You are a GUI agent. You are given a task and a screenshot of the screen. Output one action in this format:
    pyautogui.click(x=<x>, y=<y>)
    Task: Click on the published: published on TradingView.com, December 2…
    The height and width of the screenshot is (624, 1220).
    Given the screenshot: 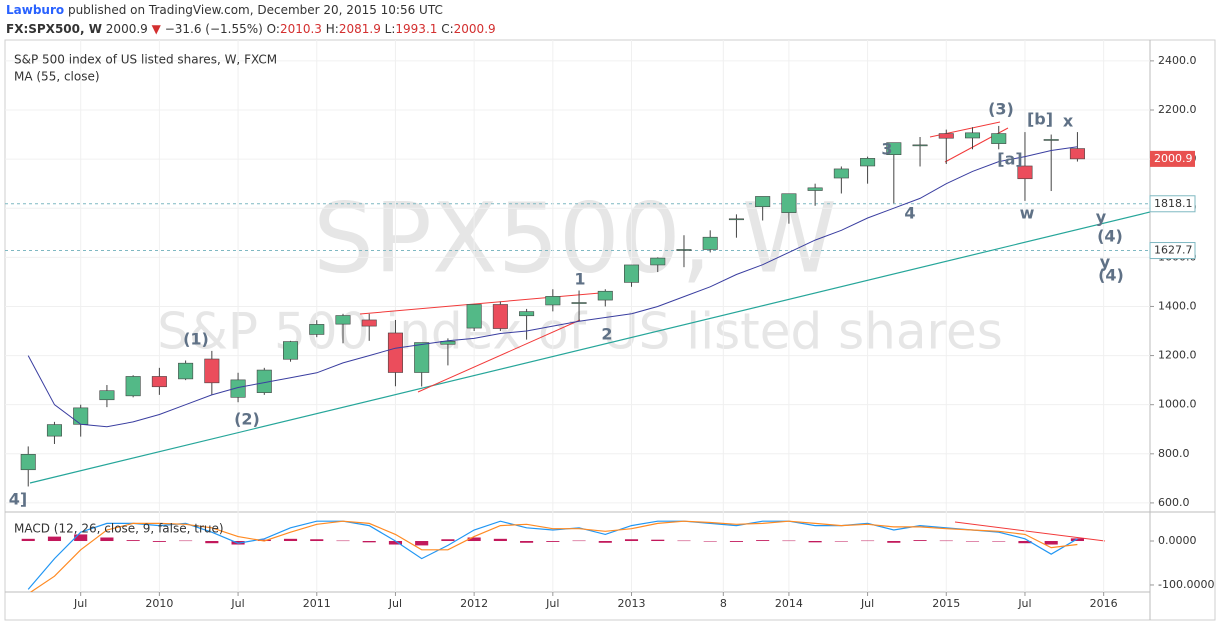 What is the action you would take?
    pyautogui.click(x=255, y=10)
    